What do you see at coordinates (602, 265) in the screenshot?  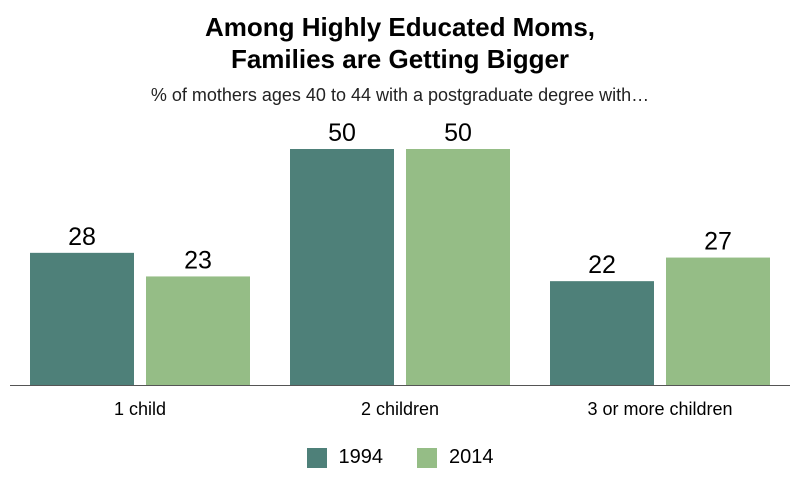 I see `data-label-1994-2: 22` at bounding box center [602, 265].